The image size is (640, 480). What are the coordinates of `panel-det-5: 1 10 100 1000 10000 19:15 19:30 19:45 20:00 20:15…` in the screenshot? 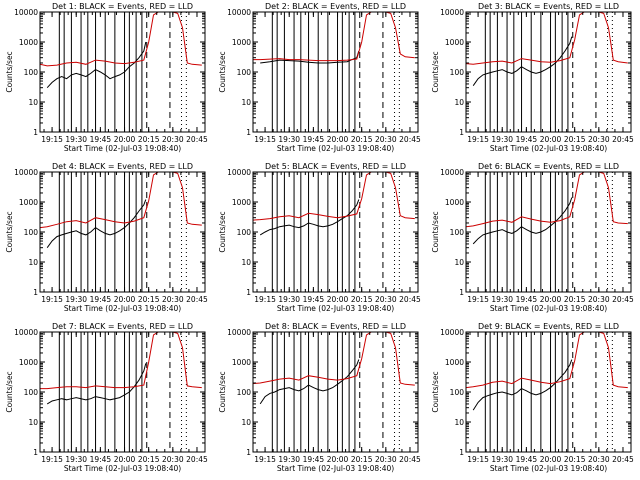 It's located at (319, 237).